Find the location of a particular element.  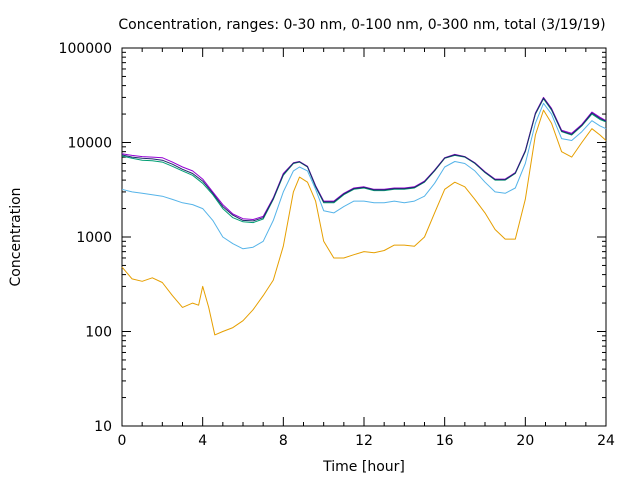

y-tick-label: 1000 is located at coordinates (94, 238).